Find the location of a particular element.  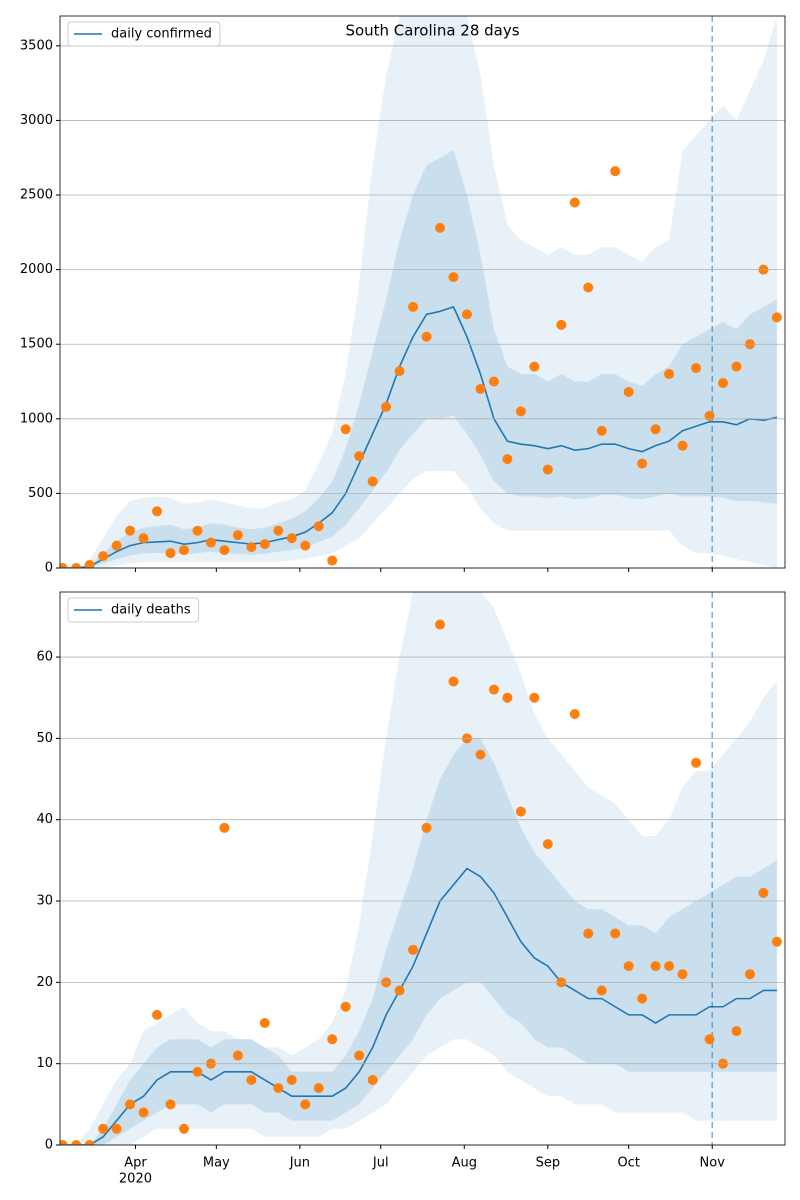

x-tick-label: May is located at coordinates (216, 1163).